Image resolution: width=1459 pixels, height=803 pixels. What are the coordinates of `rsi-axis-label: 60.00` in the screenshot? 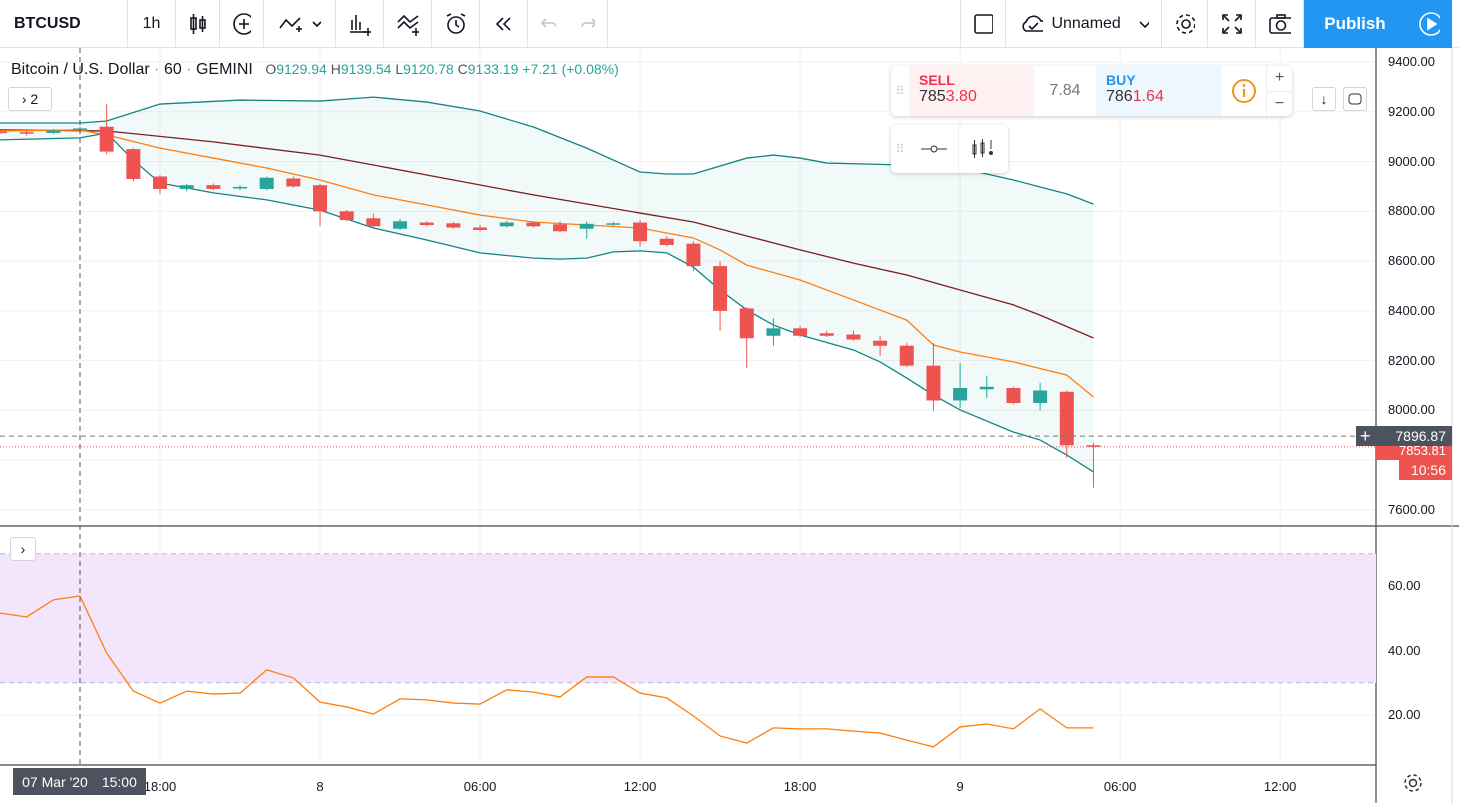 It's located at (1404, 585).